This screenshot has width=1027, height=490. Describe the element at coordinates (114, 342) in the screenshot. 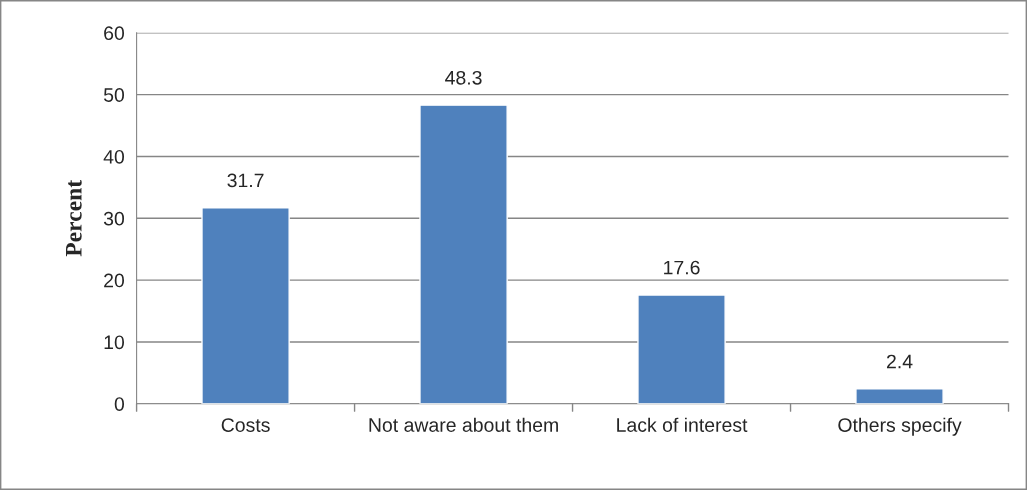

I see `y-tick-label: 10` at that location.